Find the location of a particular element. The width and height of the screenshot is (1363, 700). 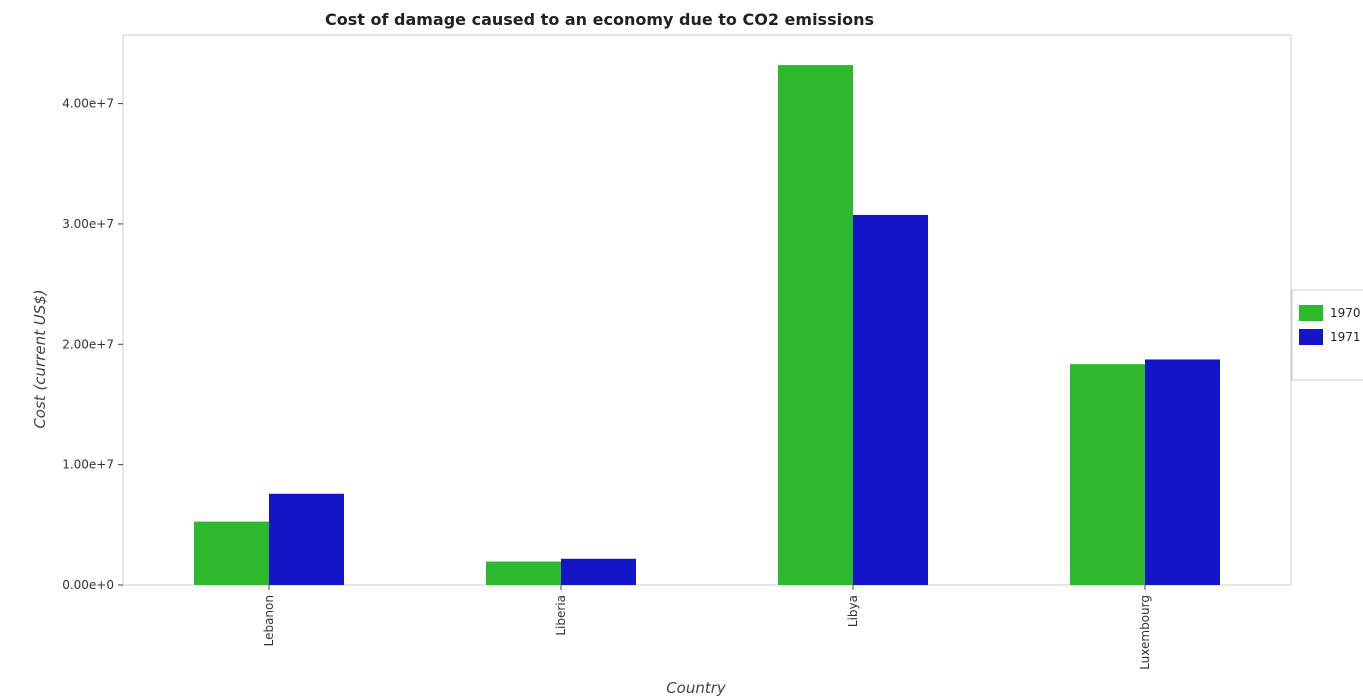

bar-1971-liberia is located at coordinates (598, 571).